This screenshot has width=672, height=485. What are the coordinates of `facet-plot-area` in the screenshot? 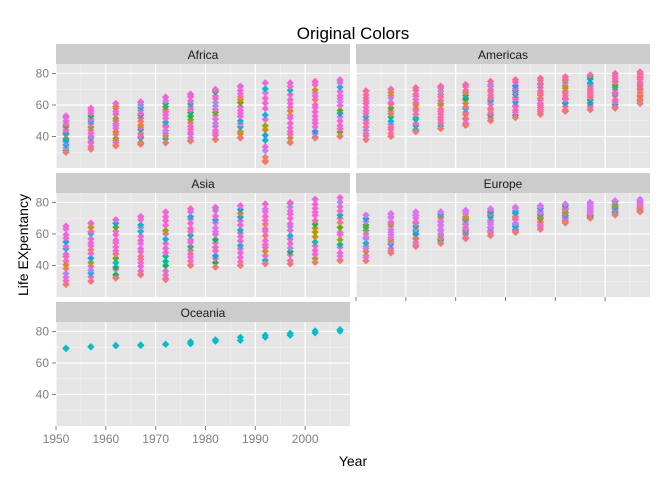 It's located at (503, 116).